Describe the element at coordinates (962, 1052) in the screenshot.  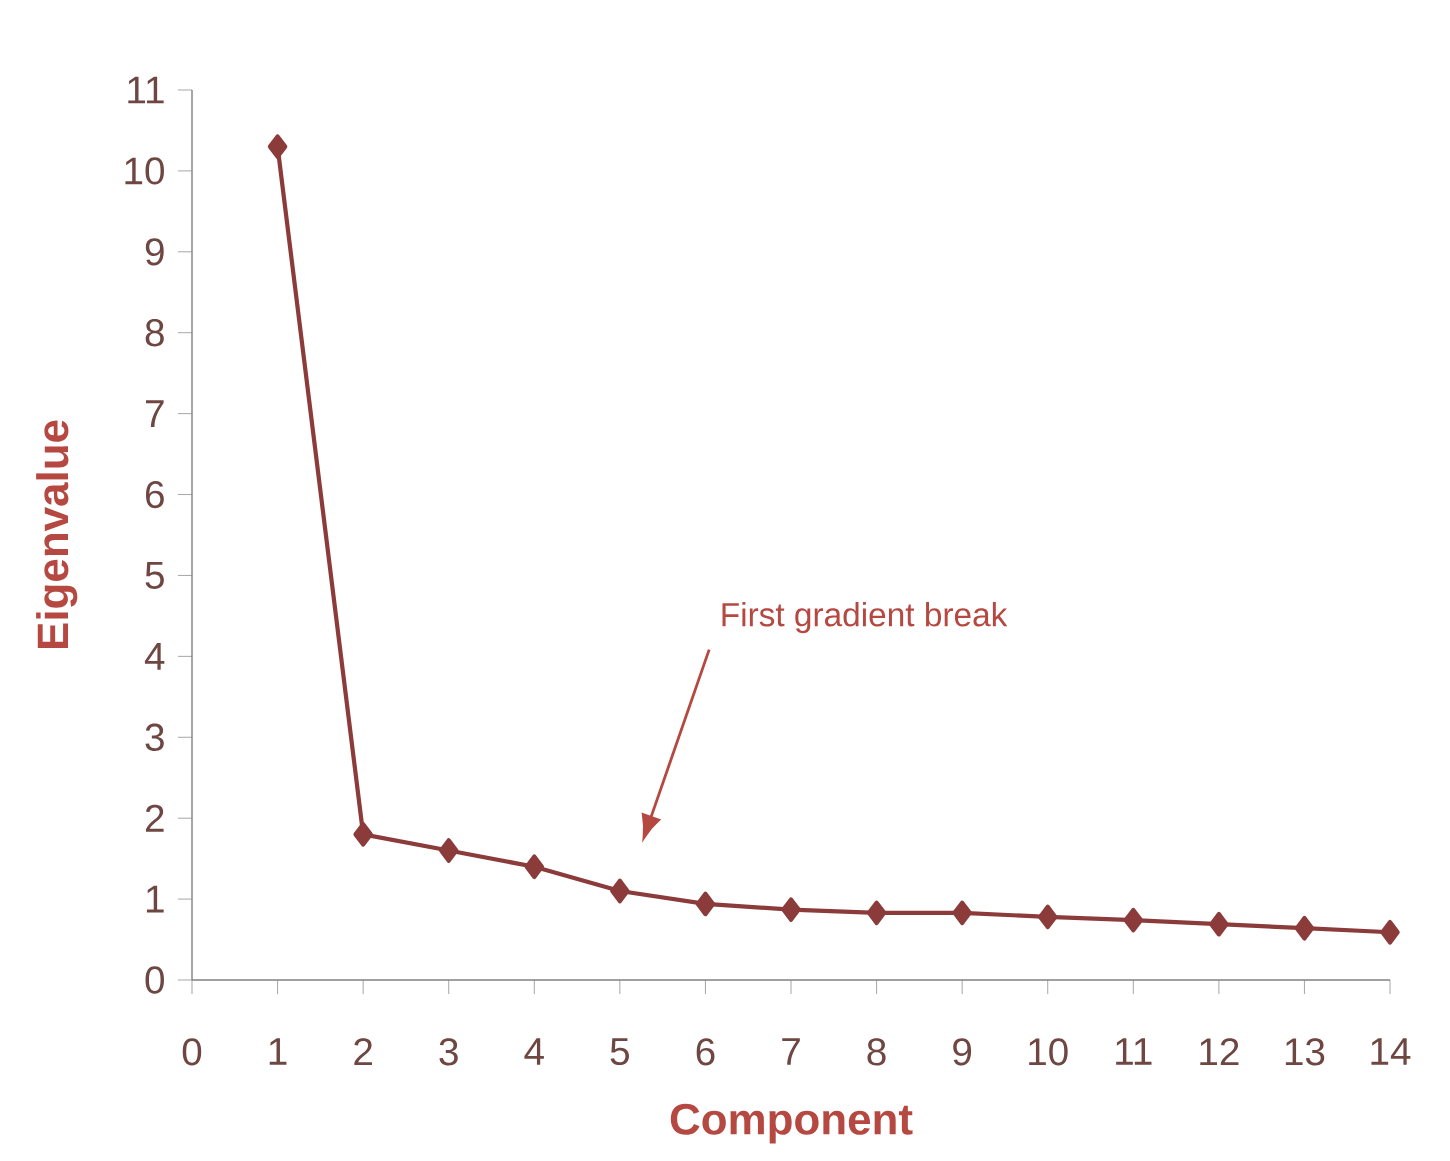
I see `x-tick-label: 9` at that location.